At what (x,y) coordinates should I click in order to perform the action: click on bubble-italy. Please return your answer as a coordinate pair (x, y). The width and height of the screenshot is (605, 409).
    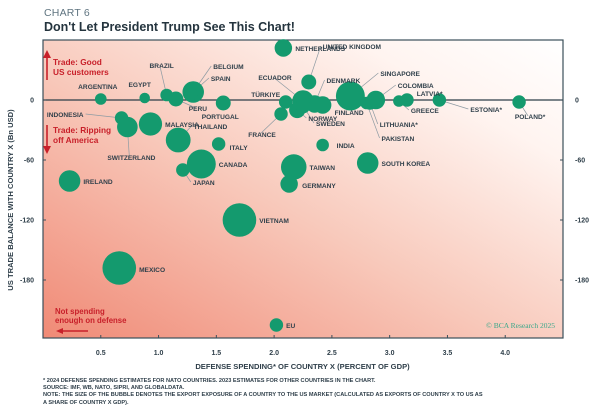
    Looking at the image, I should click on (218, 144).